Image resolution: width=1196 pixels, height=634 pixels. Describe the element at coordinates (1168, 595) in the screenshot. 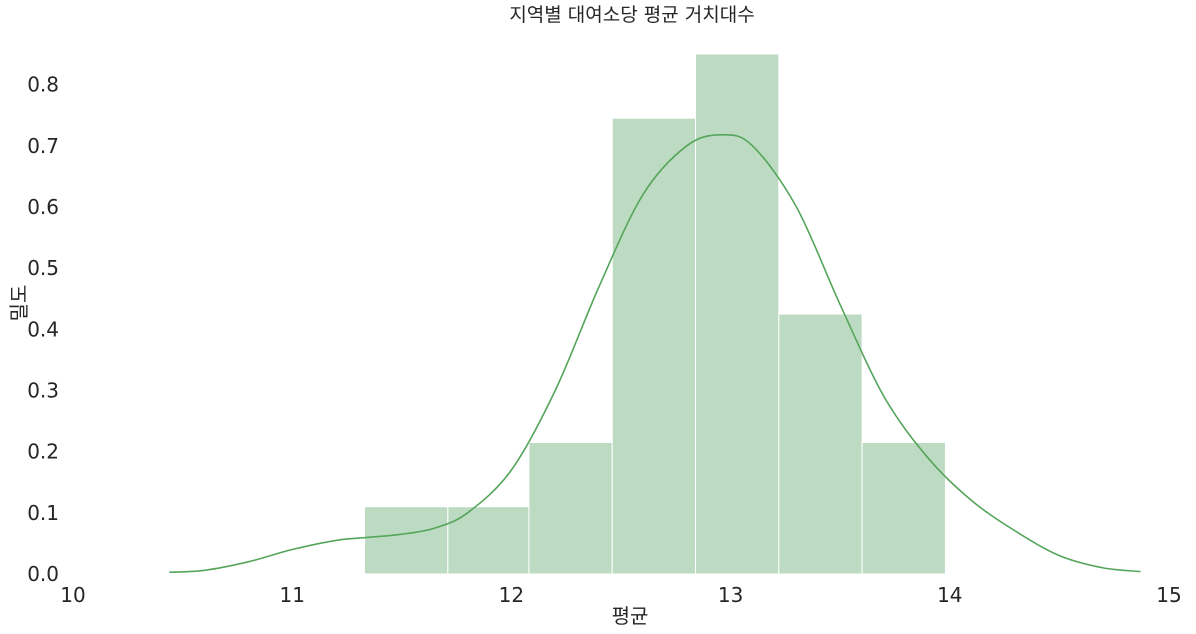

I see `x-tick-label: 15` at that location.